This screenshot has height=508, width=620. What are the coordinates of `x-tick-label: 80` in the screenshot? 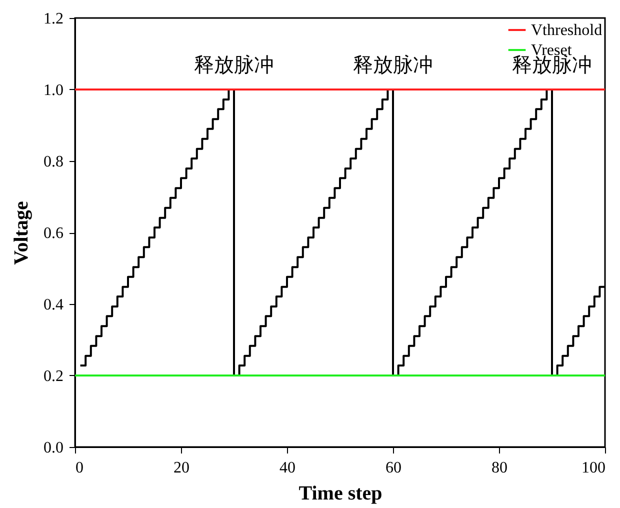 It's located at (500, 468).